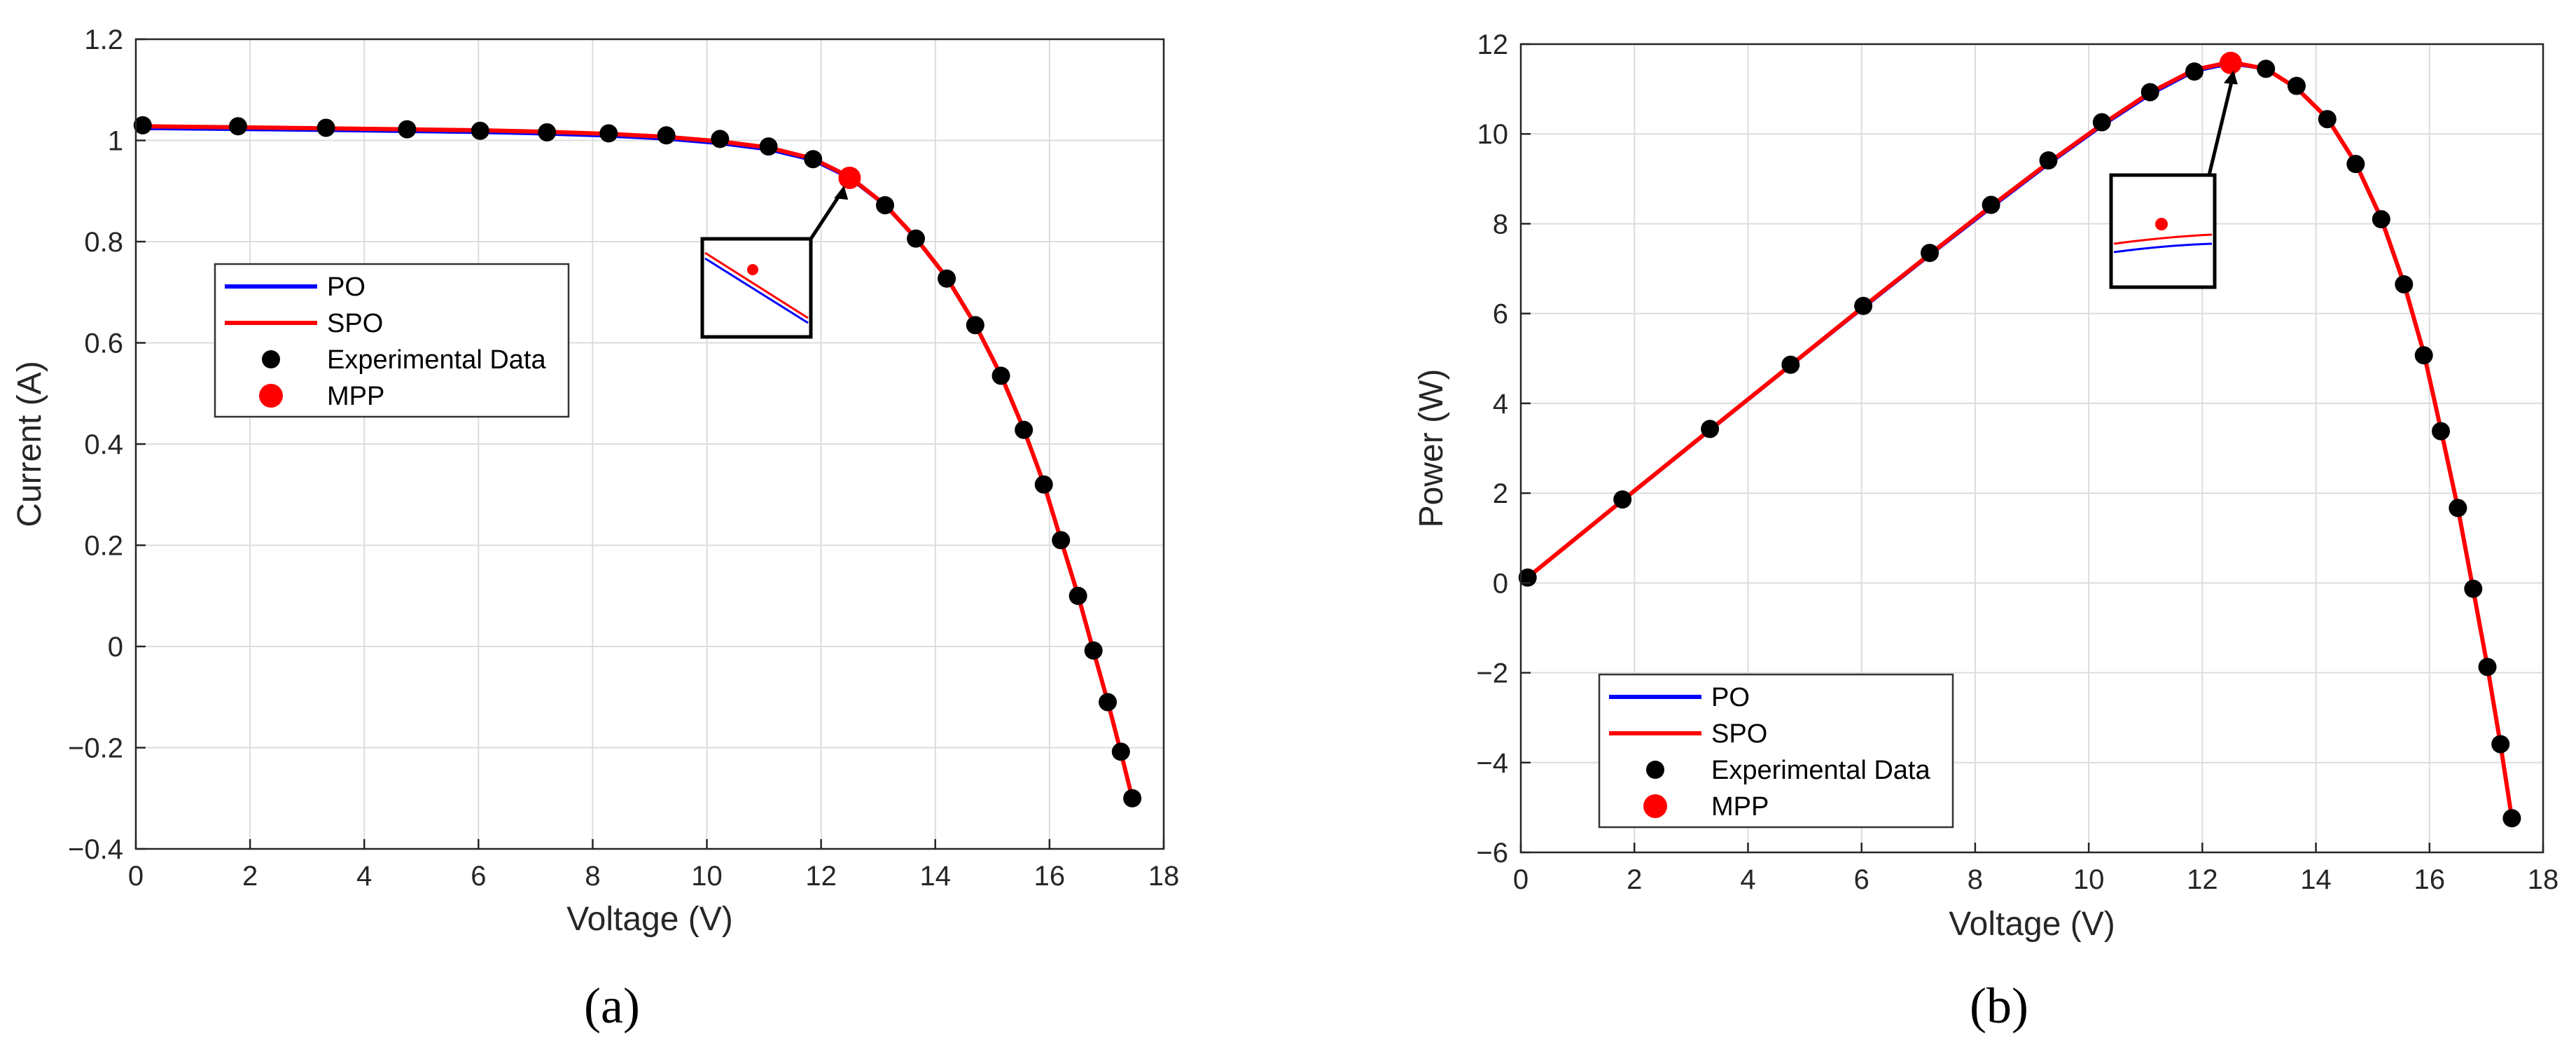 Image resolution: width=2576 pixels, height=1052 pixels. I want to click on y-tick-label: −0.2, so click(95, 748).